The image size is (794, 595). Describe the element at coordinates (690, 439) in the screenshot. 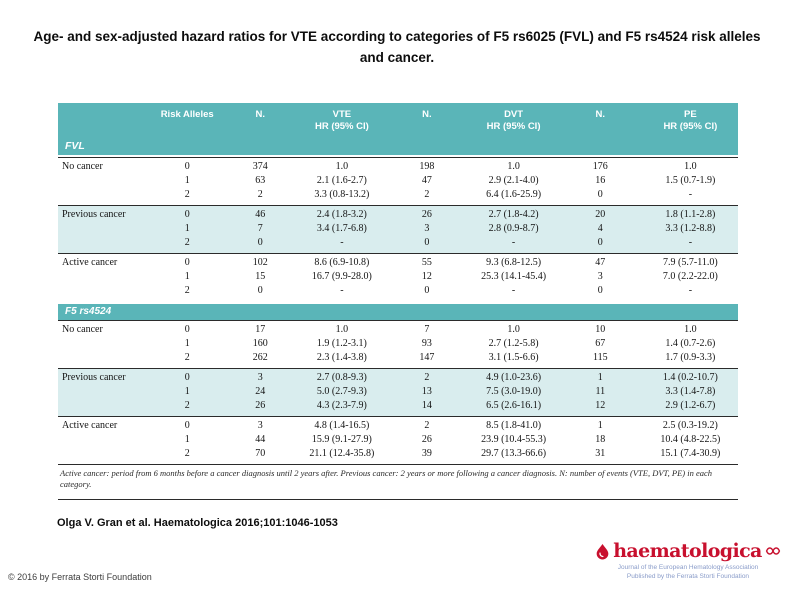

I see `value-cell: 10.4 (4.8-22.5)` at that location.